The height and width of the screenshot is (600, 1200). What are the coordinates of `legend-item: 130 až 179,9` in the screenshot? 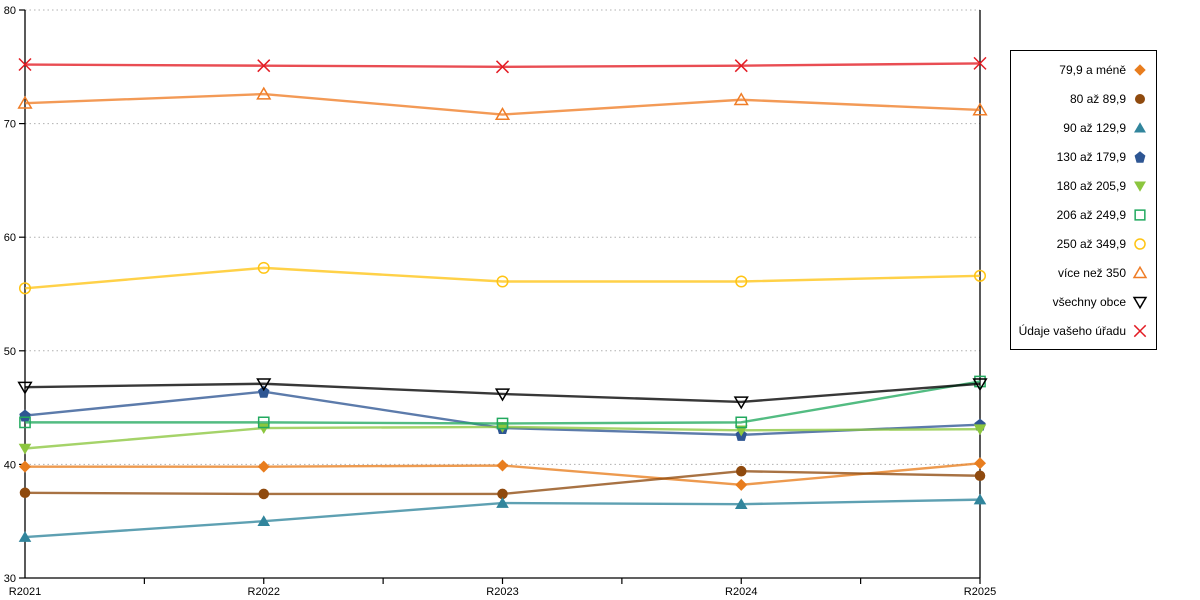 It's located at (1083, 157).